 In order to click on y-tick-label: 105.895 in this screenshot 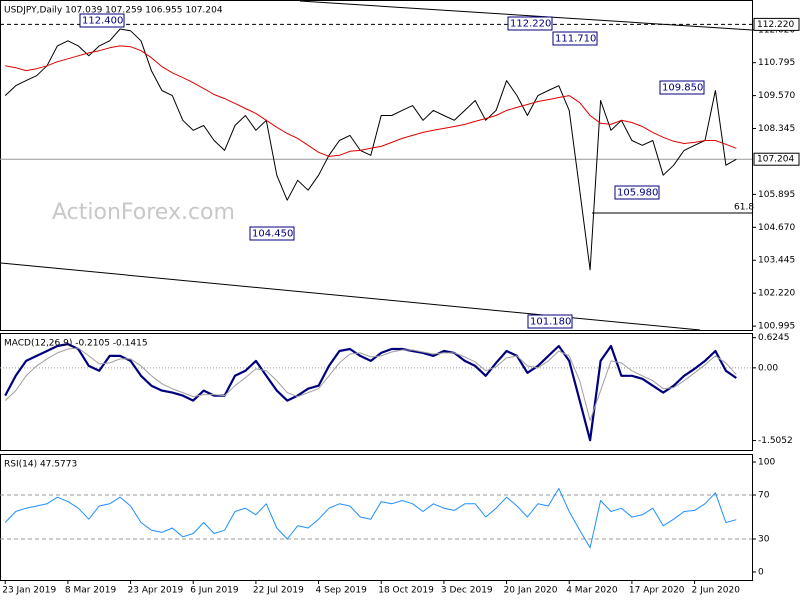, I will do `click(776, 195)`.